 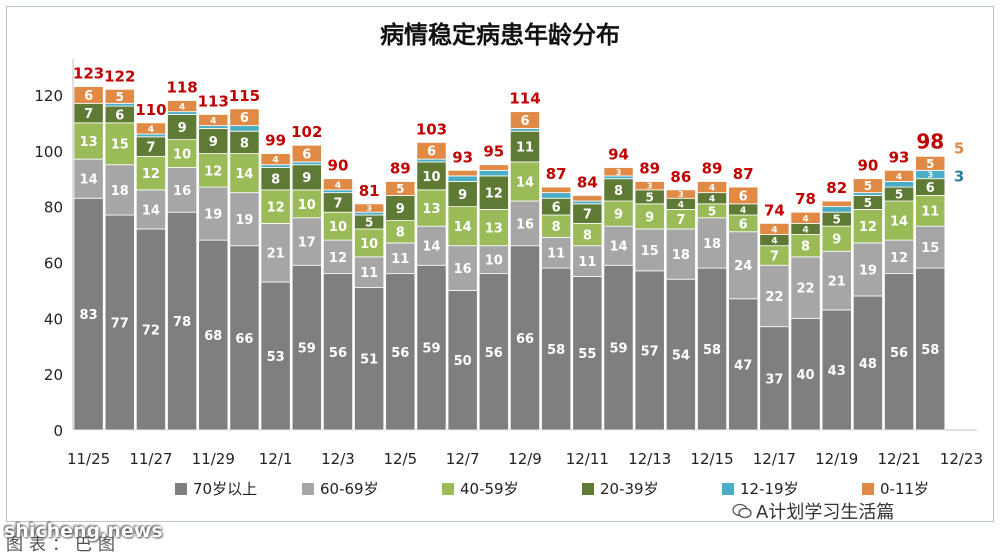 What do you see at coordinates (629, 489) in the screenshot?
I see `legend-label: 20-39岁` at bounding box center [629, 489].